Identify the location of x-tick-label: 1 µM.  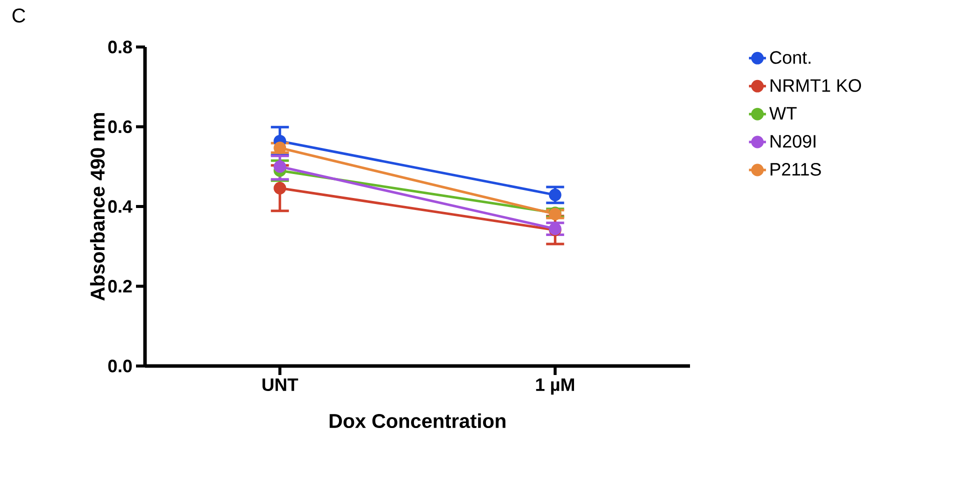
(555, 386).